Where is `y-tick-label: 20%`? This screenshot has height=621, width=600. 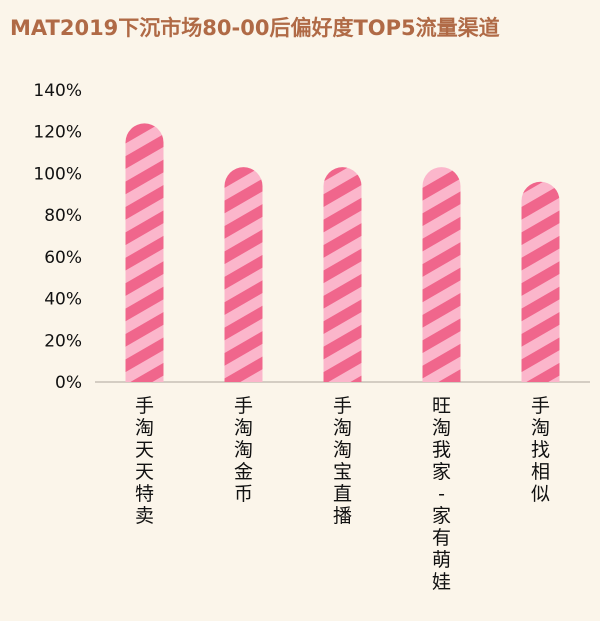
y-tick-label: 20% is located at coordinates (63, 341).